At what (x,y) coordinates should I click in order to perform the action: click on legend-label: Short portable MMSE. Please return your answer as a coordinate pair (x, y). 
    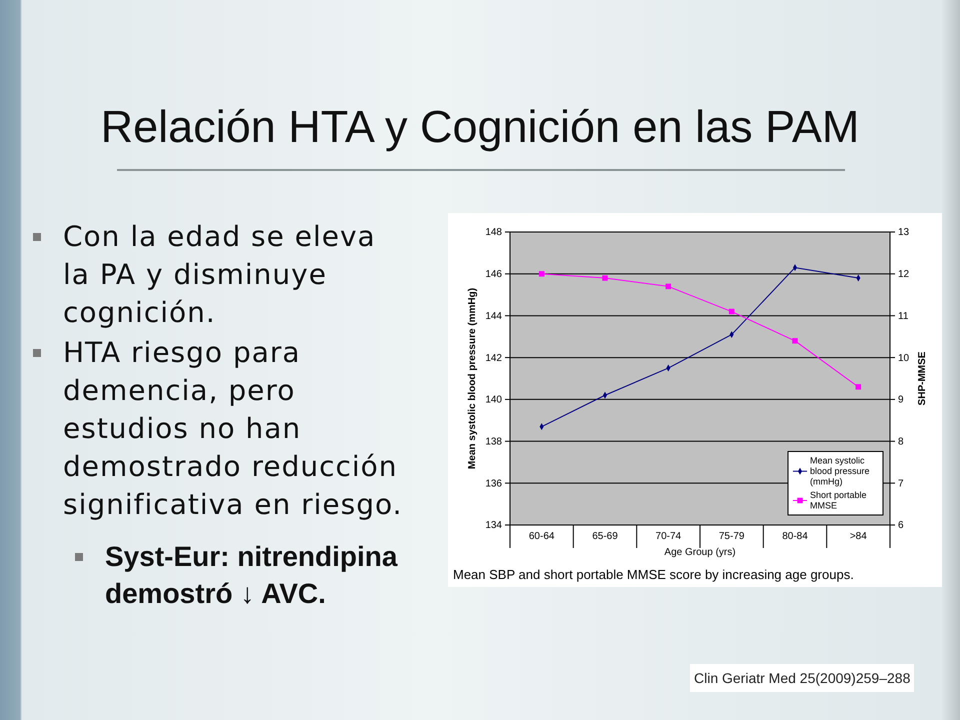
    Looking at the image, I should click on (838, 500).